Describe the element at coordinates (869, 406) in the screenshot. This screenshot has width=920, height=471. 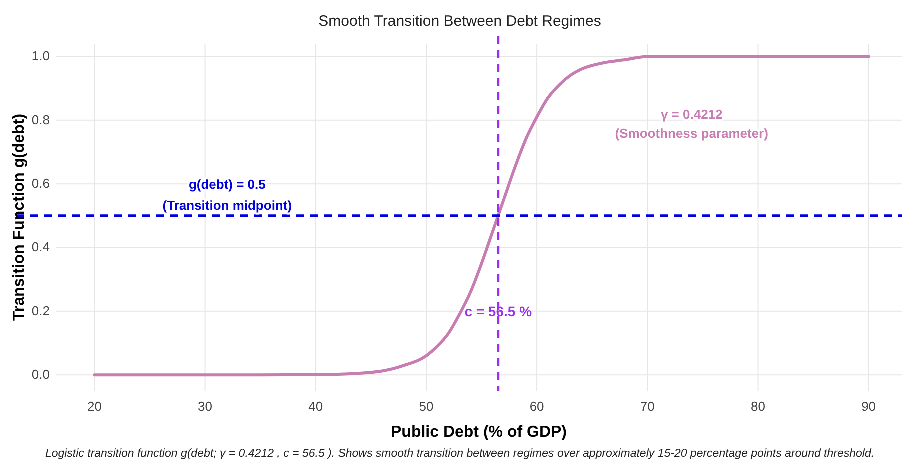
I see `x-tick-label: 90` at that location.